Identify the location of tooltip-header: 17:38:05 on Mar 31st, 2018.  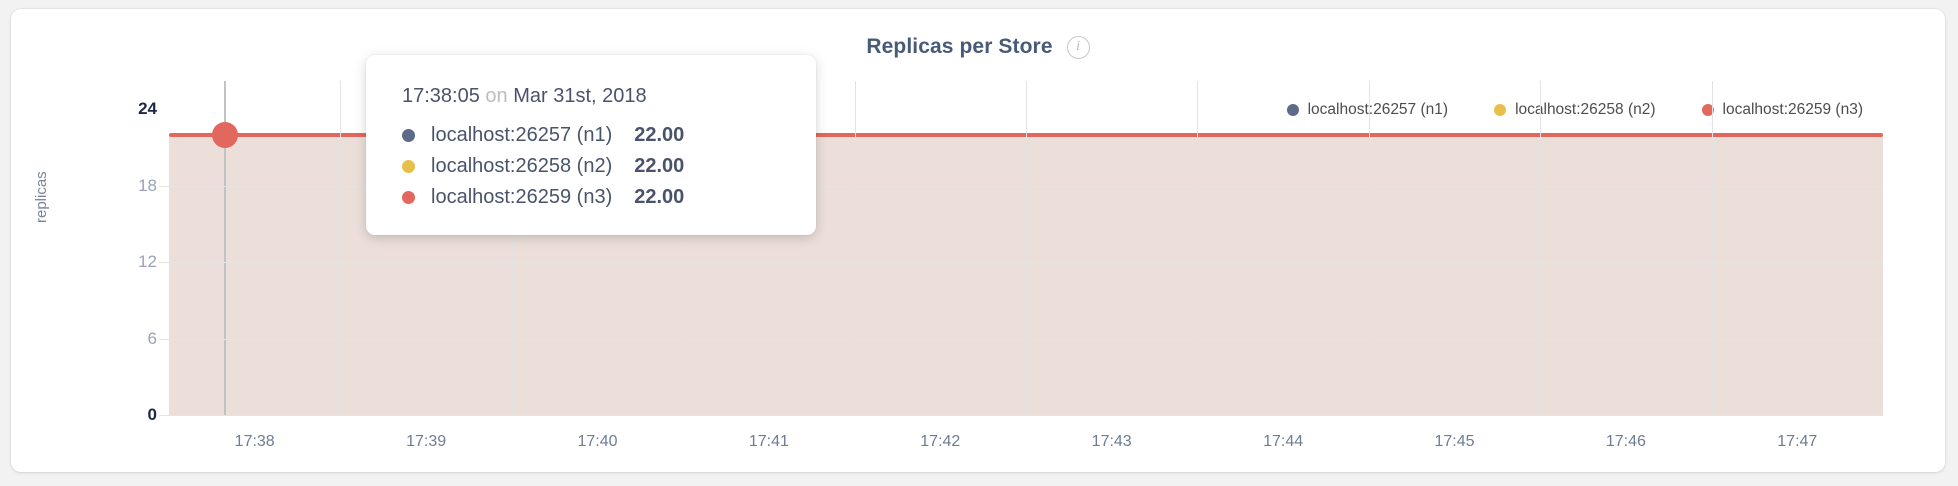
(591, 102).